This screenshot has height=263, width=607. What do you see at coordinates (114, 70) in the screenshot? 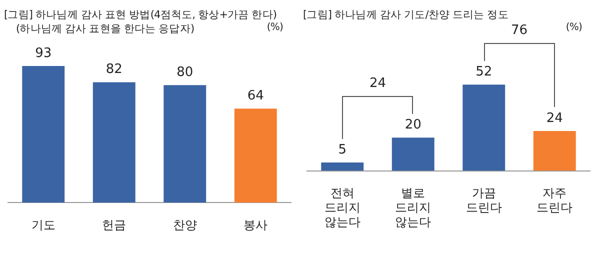
I see `data-label: 82` at bounding box center [114, 70].